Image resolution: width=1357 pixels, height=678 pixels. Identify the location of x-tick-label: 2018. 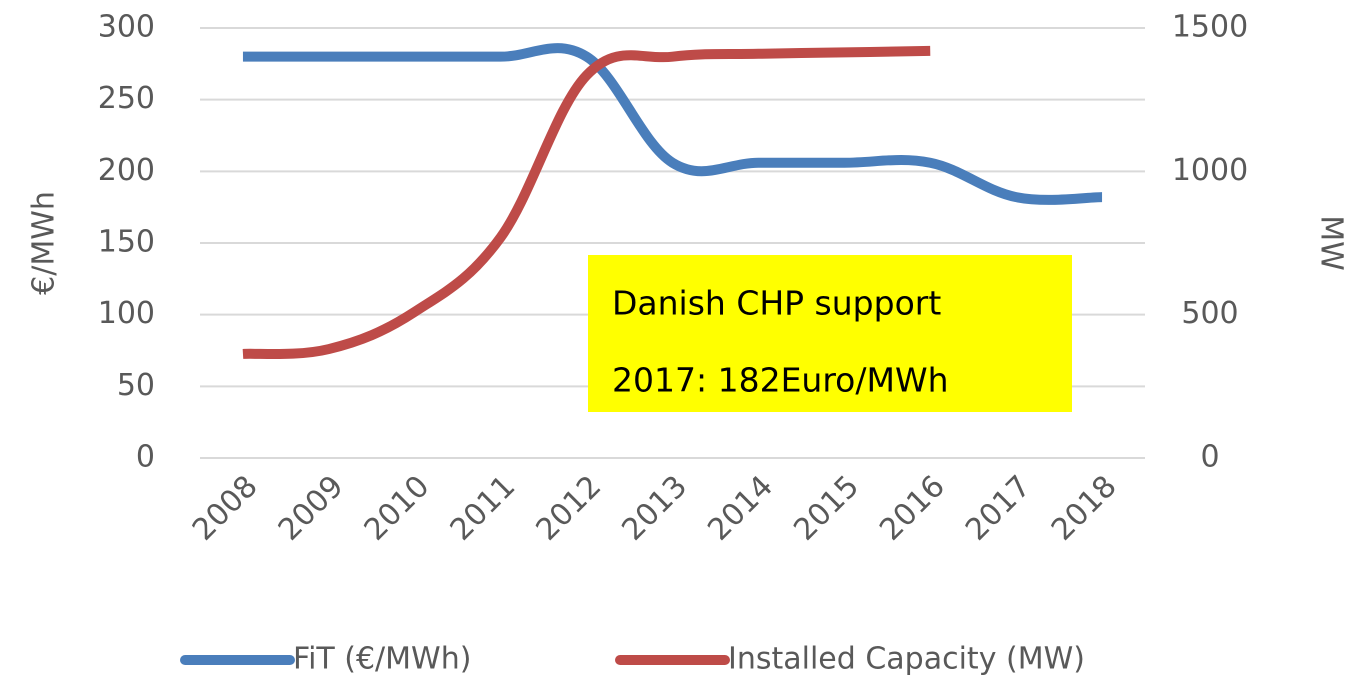
(1084, 508).